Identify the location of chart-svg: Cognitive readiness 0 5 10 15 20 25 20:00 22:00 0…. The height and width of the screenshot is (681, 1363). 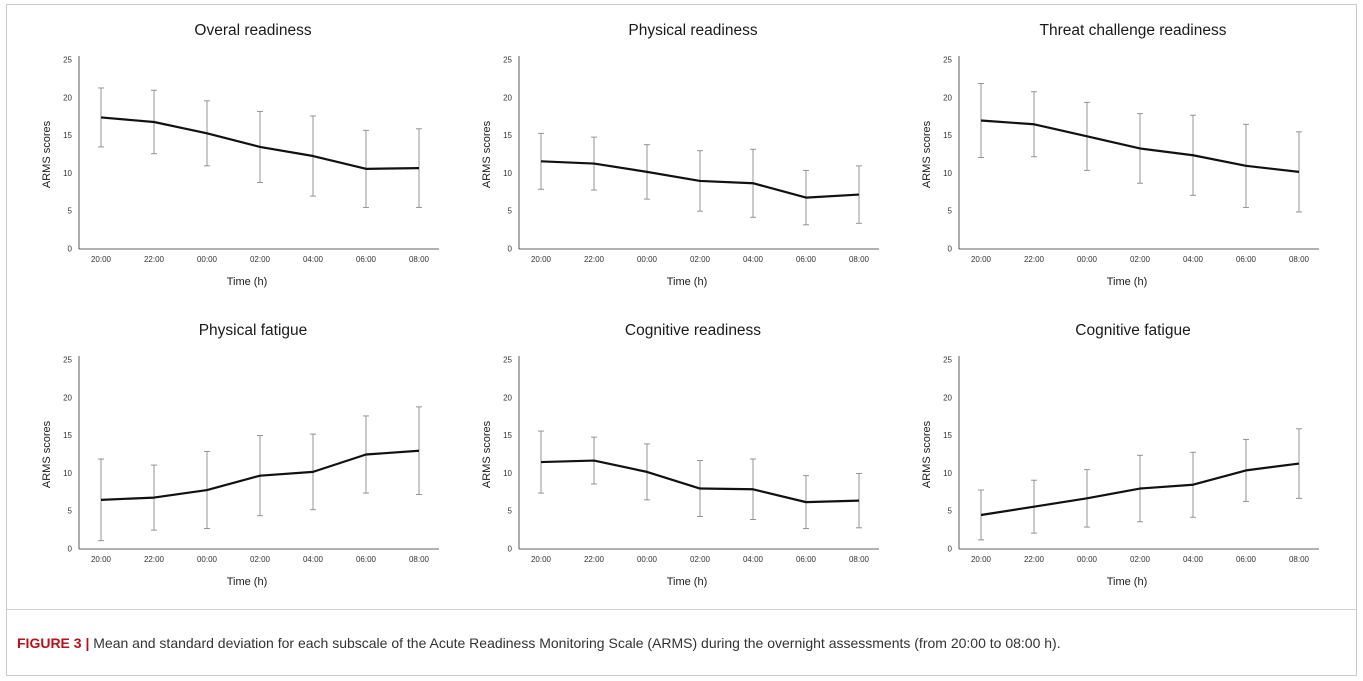
(667, 455).